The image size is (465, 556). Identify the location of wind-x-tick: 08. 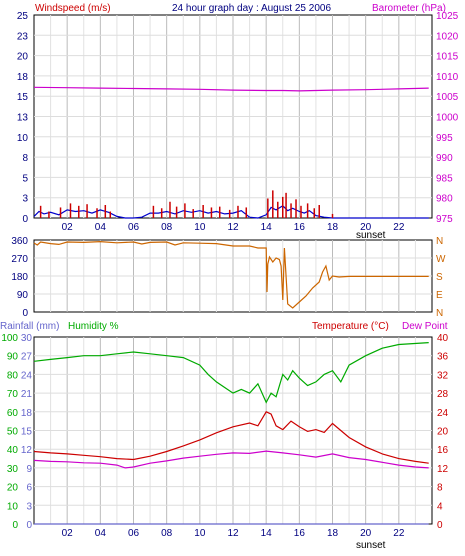
(167, 227).